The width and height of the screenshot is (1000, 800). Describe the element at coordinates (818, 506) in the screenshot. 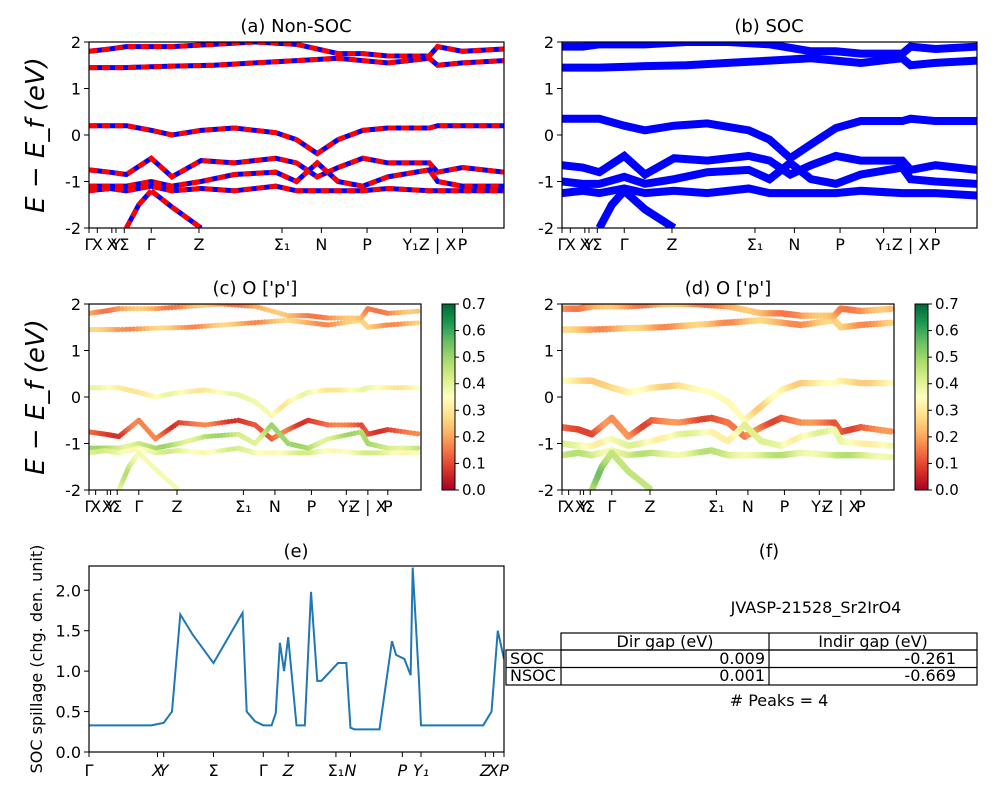

I see `xtick-label-d: Y₁` at that location.